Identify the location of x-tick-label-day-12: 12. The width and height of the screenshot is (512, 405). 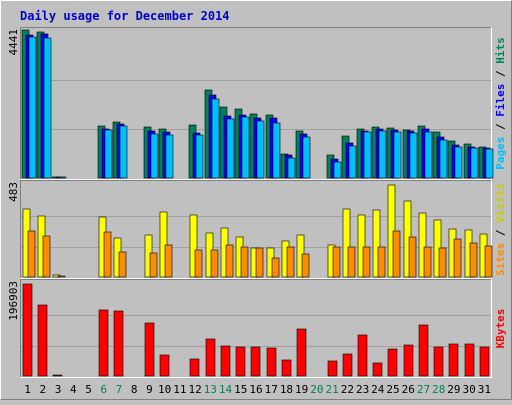
(194, 389).